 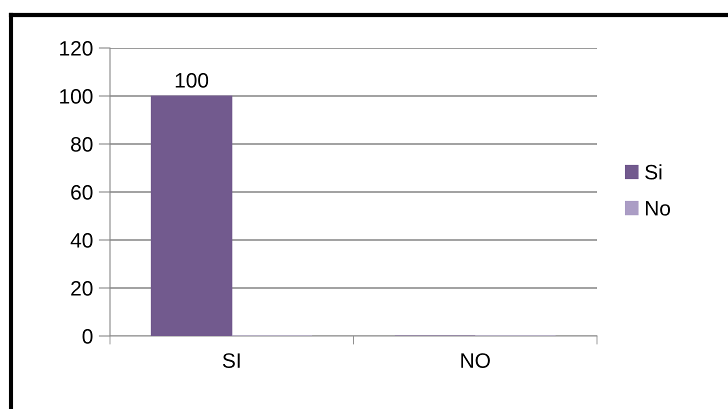 I want to click on x-tick-label: NO, so click(x=475, y=360).